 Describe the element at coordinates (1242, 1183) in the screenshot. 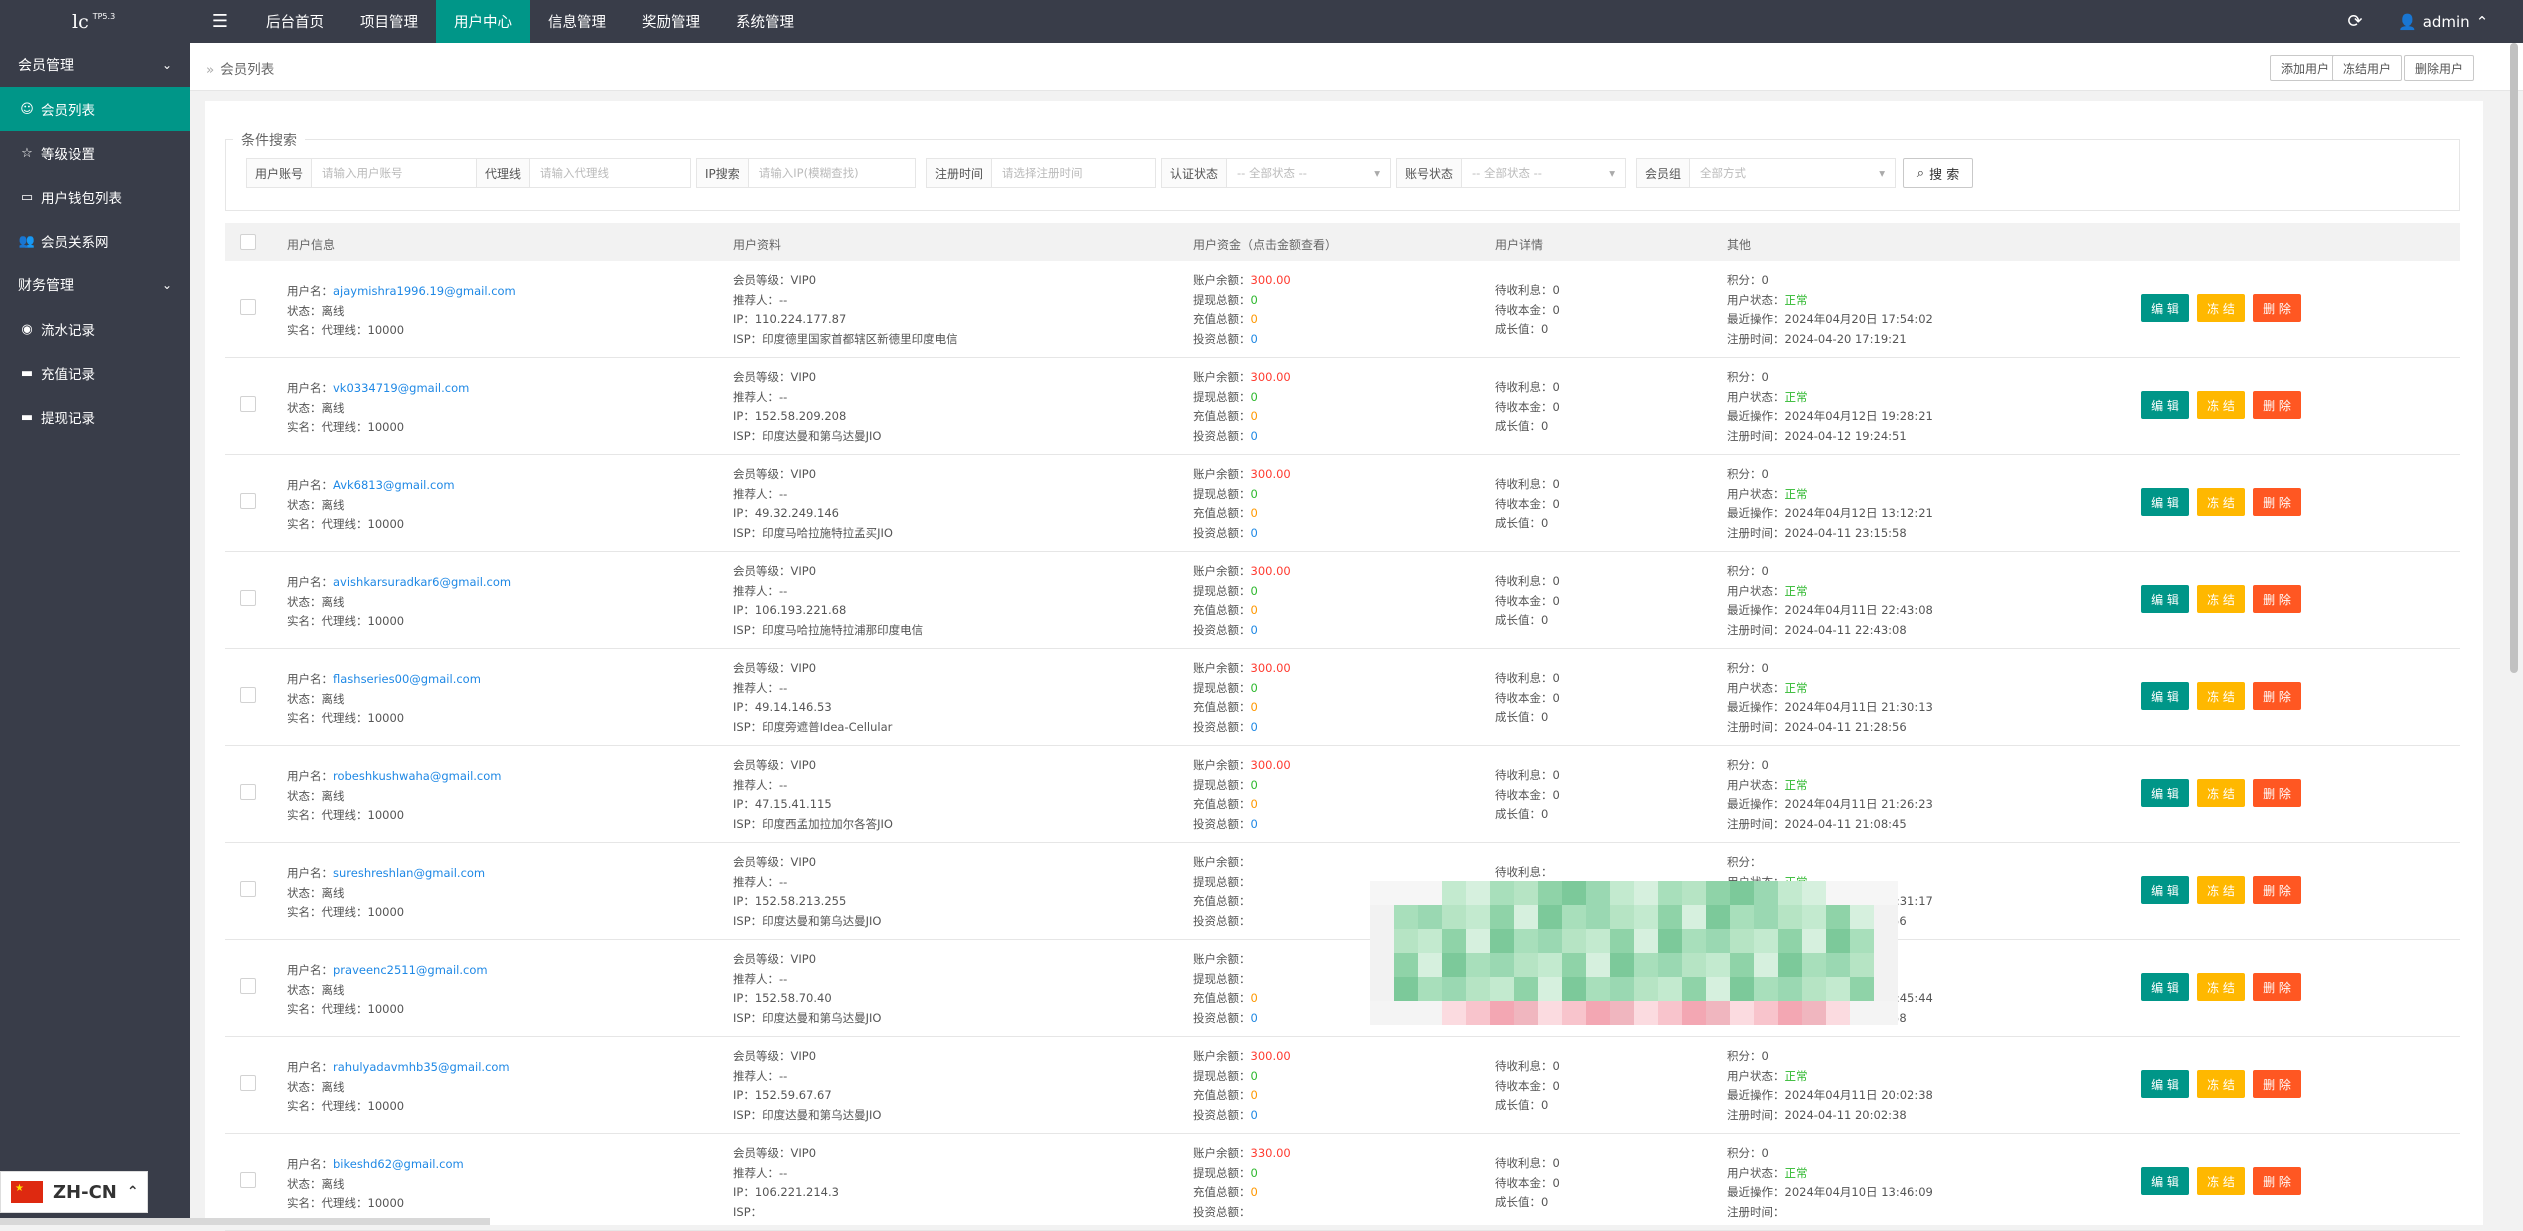

I see `user-funds-cell: 账户余额：330.00 提现总额：0 充值总额：0 投资总额：` at that location.